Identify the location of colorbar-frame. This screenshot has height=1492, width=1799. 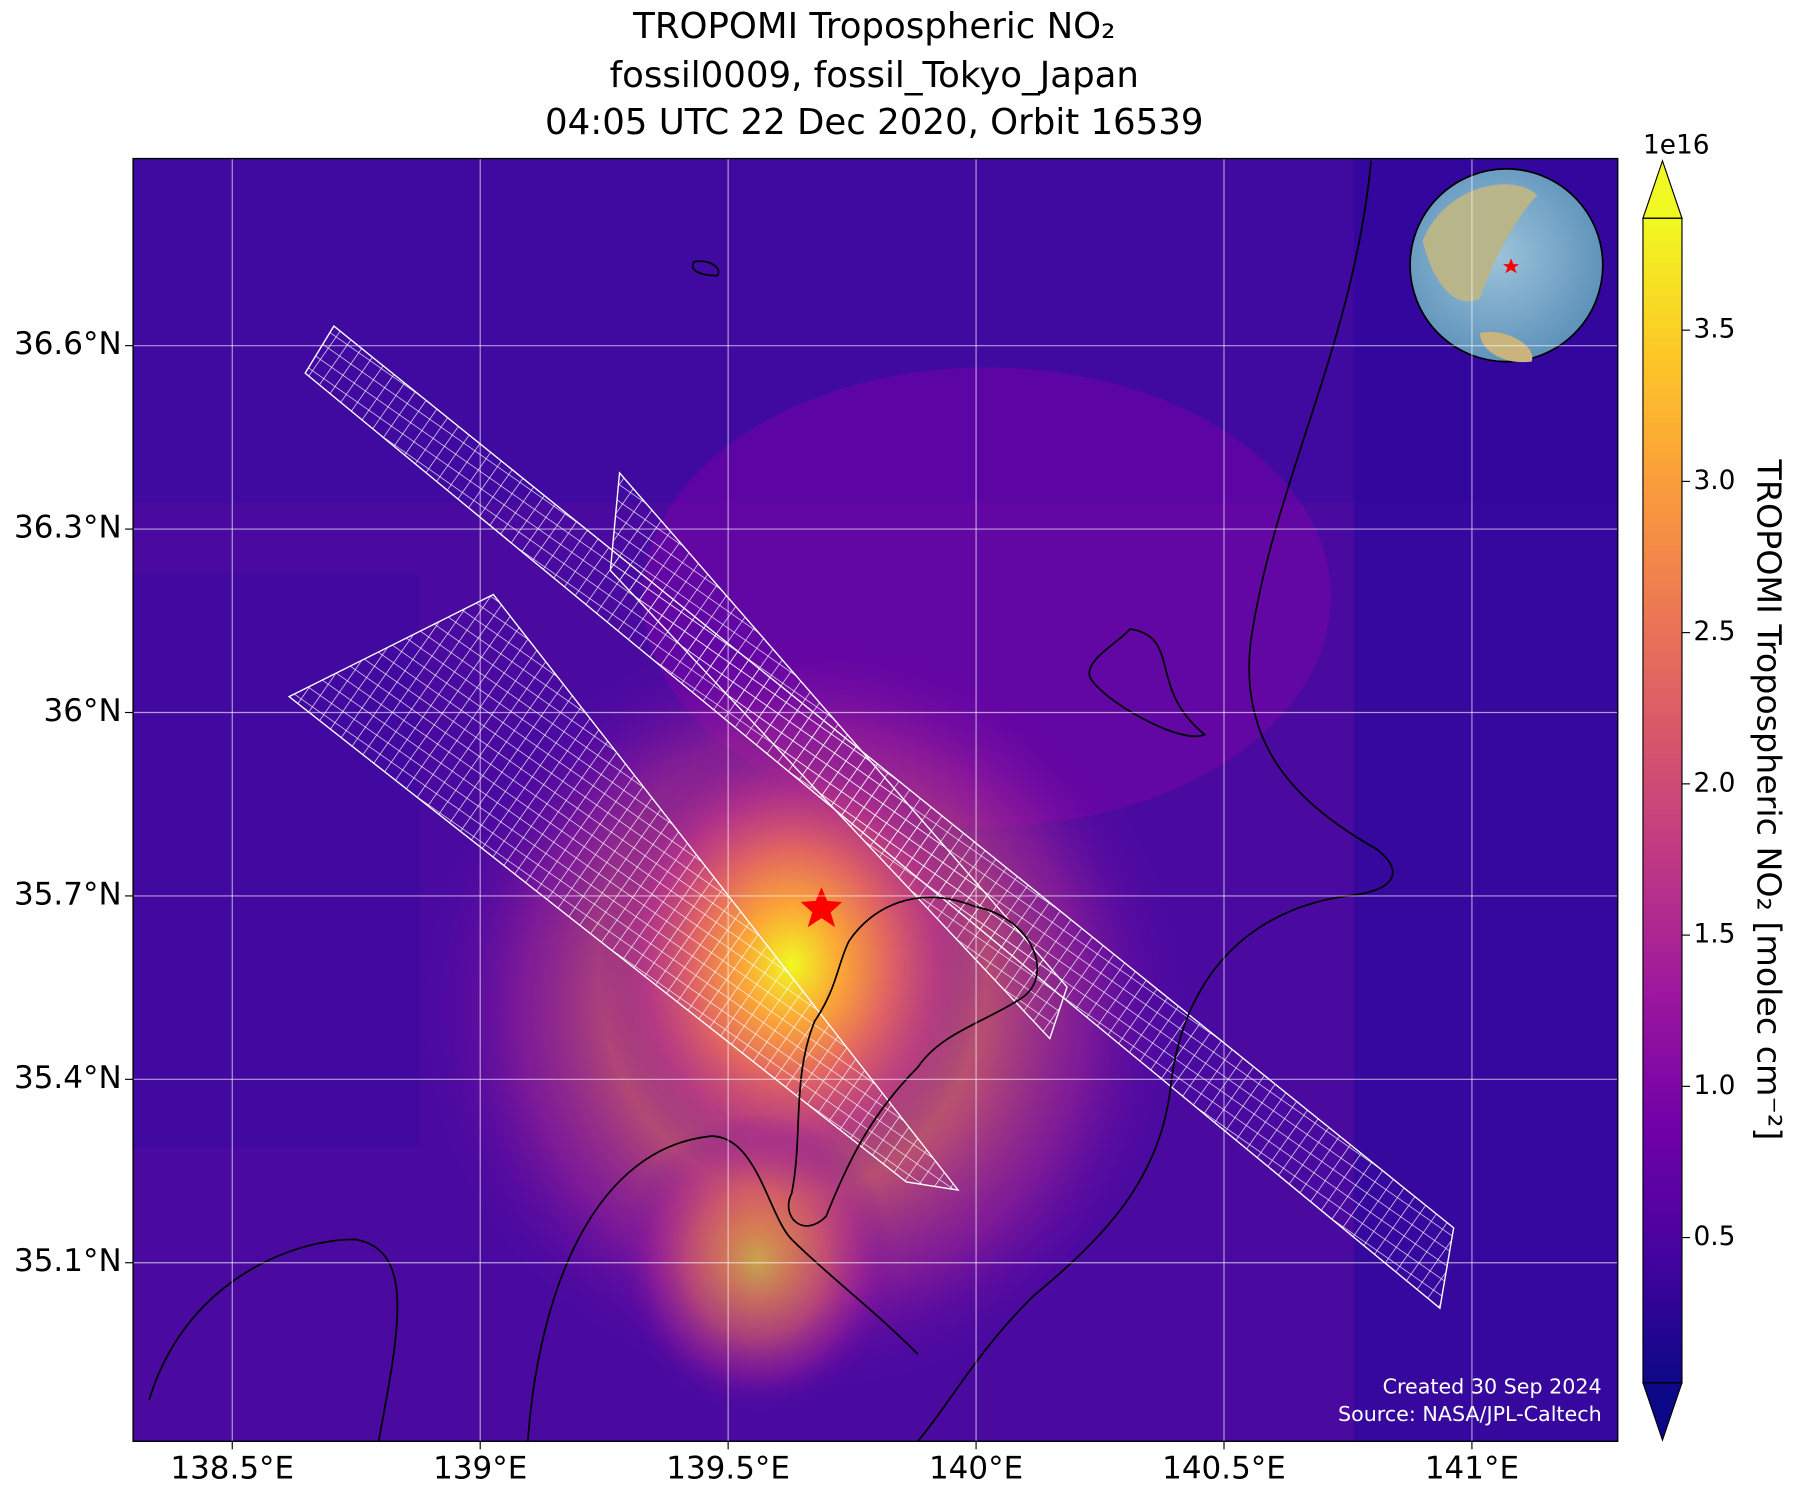
(1662, 800).